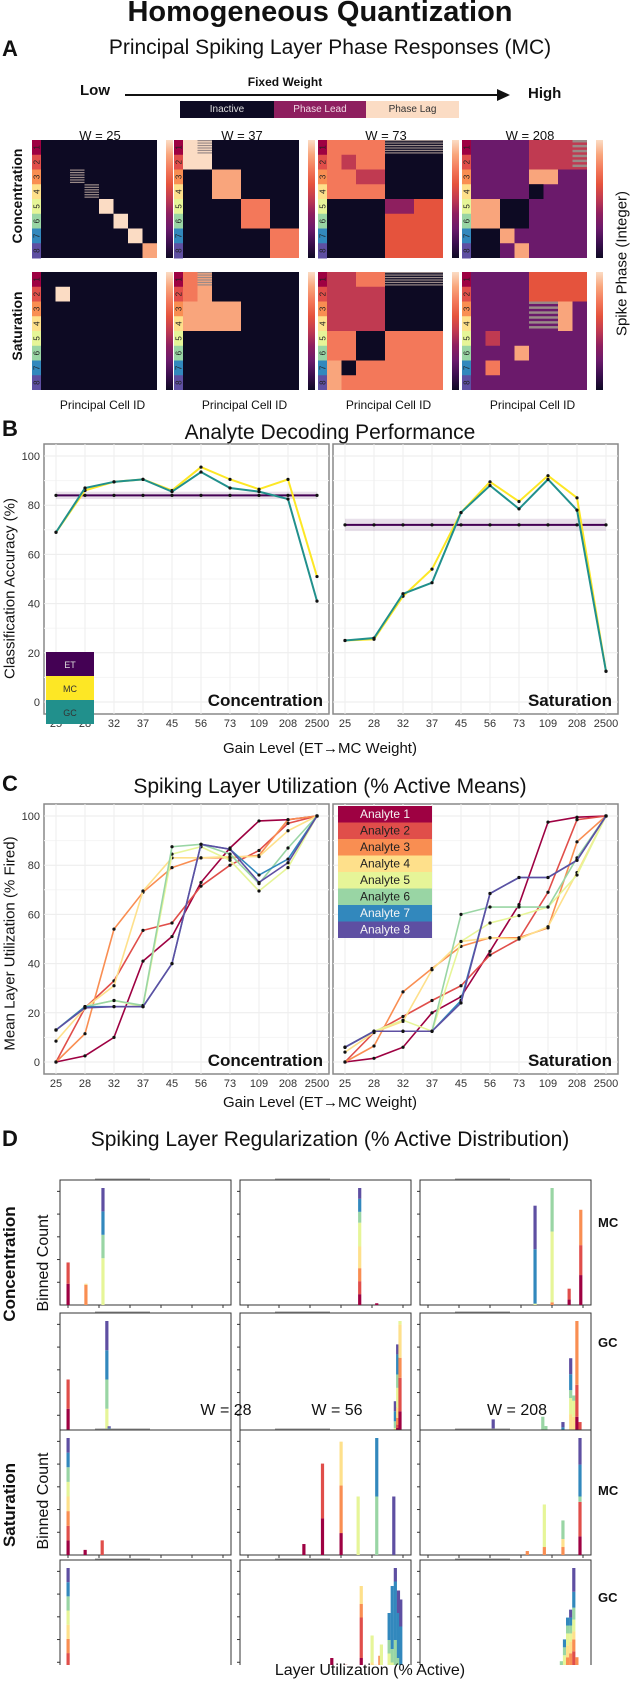 This screenshot has width=640, height=1685. Describe the element at coordinates (230, 1084) in the screenshot. I see `x-tick-label: 73` at that location.